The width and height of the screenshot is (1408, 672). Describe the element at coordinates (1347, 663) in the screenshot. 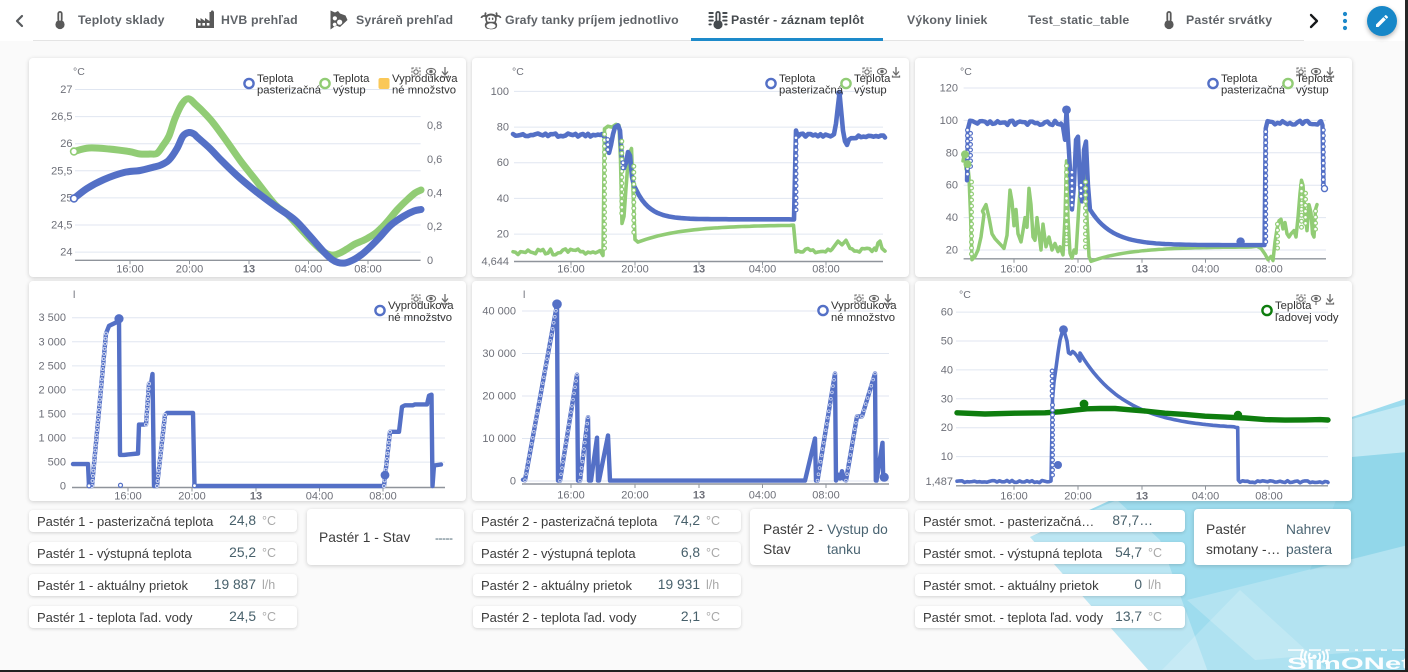

I see `svg-text: SimONet` at that location.